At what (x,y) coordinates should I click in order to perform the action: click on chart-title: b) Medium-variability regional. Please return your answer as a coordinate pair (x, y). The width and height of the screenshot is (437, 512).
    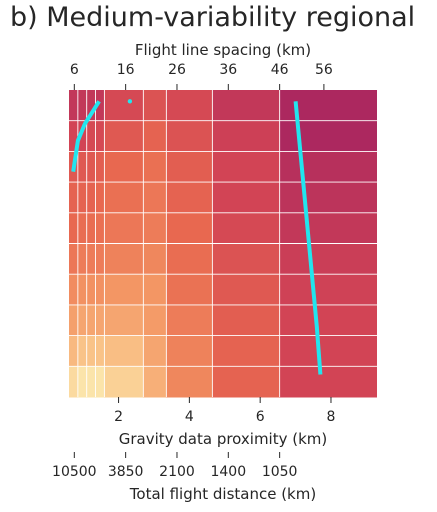
    Looking at the image, I should click on (213, 17).